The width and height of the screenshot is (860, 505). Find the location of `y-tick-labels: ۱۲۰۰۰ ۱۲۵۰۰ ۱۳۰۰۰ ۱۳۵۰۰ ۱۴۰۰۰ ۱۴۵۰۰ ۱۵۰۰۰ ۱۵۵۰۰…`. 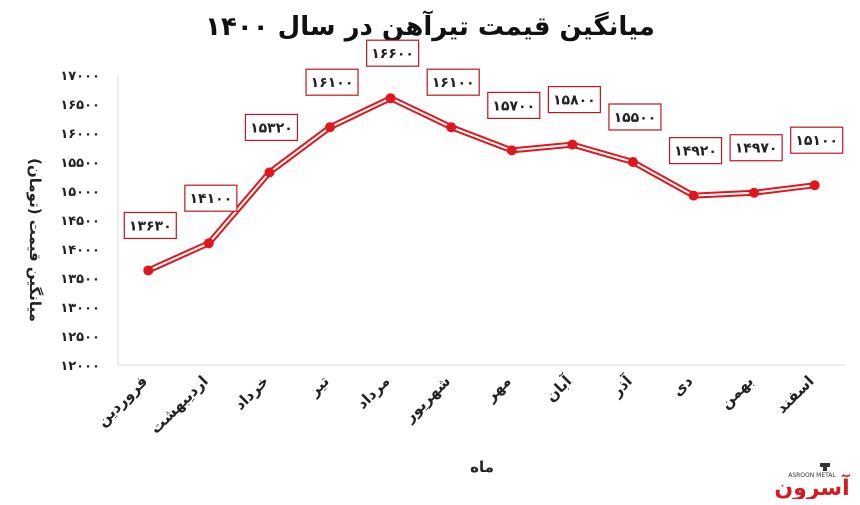

y-tick-labels: ۱۲۰۰۰ ۱۲۵۰۰ ۱۳۰۰۰ ۱۳۵۰۰ ۱۴۰۰۰ ۱۴۵۰۰ ۱۵۰۰۰ ۱۵۵۰۰… is located at coordinates (80, 221).